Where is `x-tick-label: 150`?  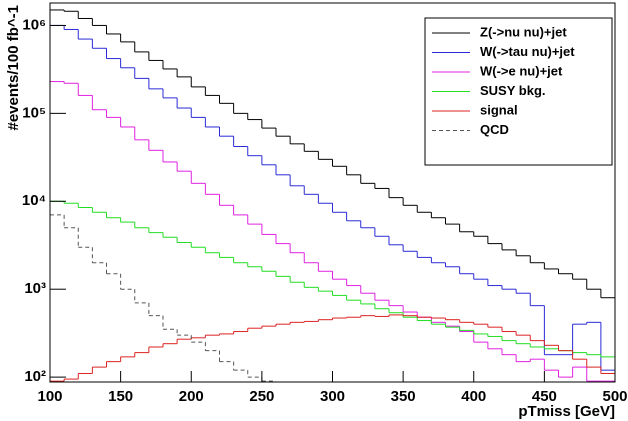 x-tick-label: 150 is located at coordinates (120, 396).